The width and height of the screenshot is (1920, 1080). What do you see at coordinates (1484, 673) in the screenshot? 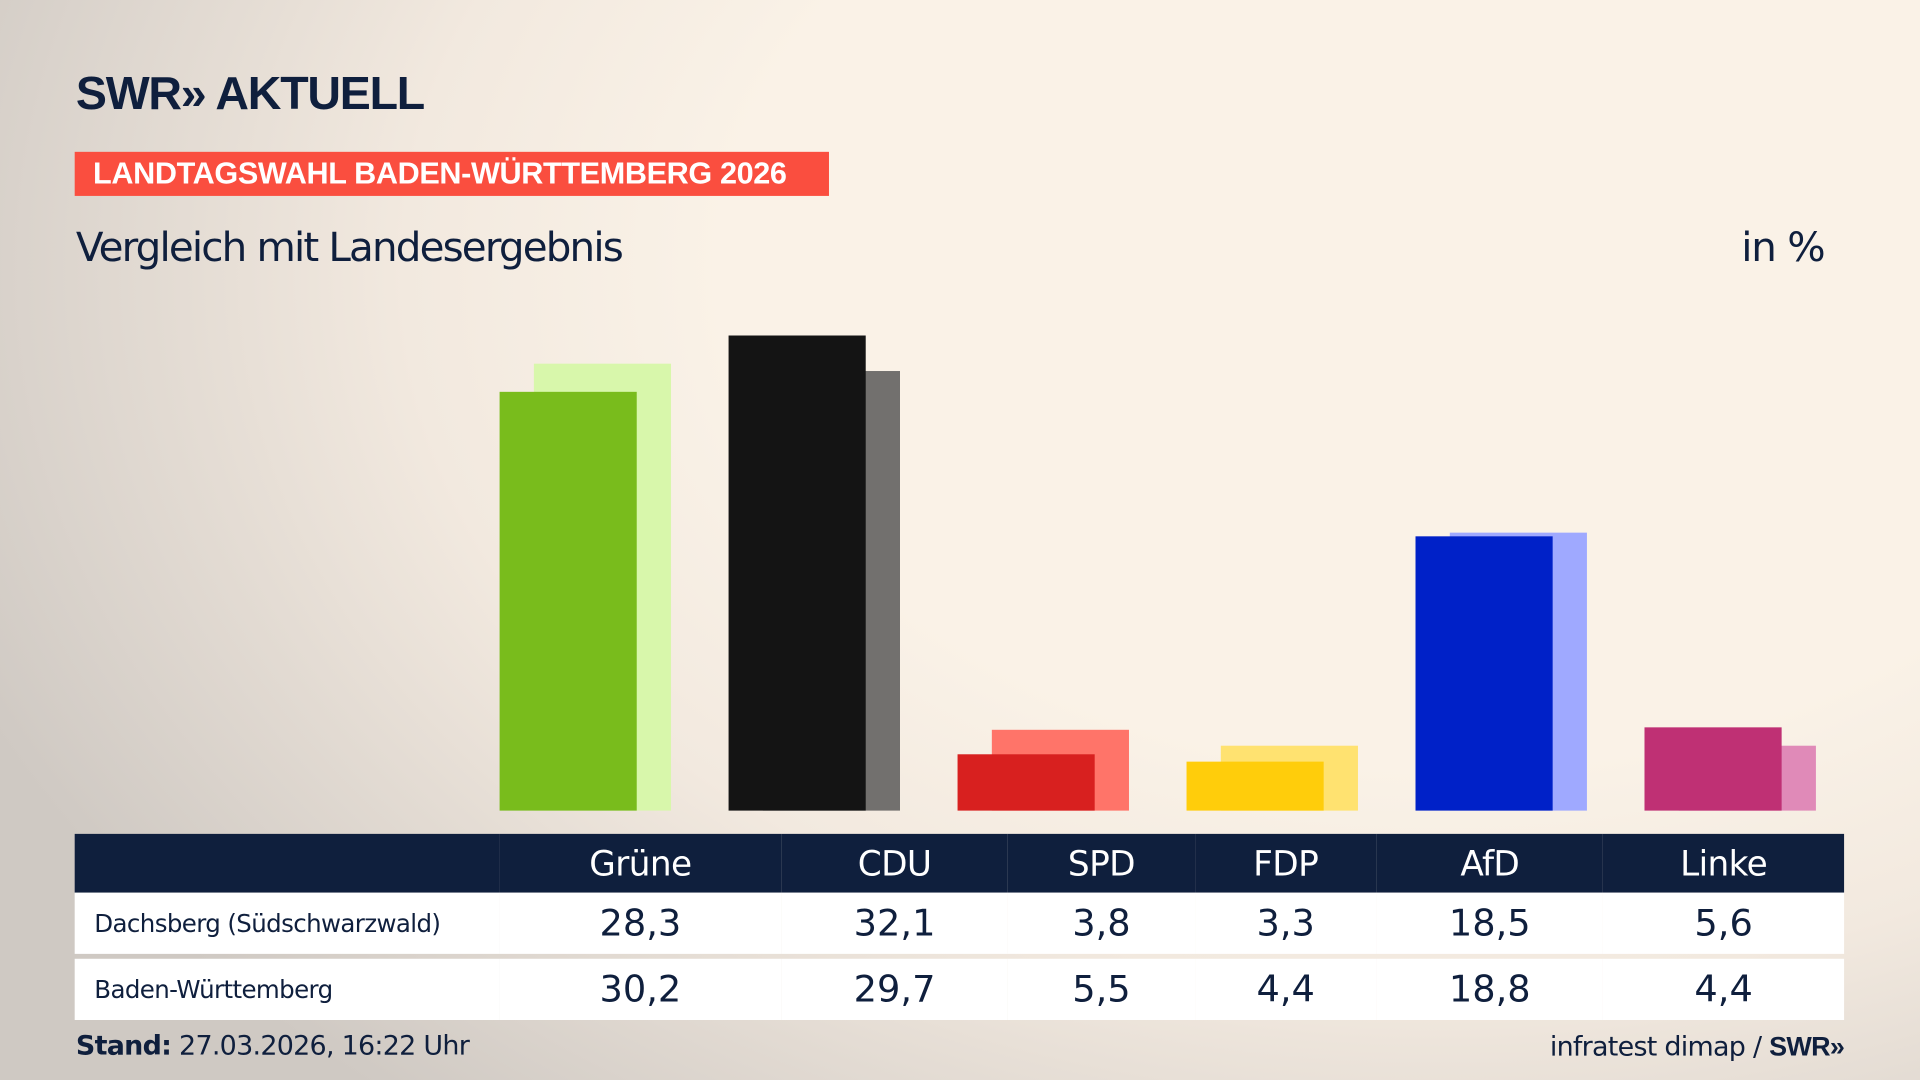
I see `local-bar-afd` at bounding box center [1484, 673].